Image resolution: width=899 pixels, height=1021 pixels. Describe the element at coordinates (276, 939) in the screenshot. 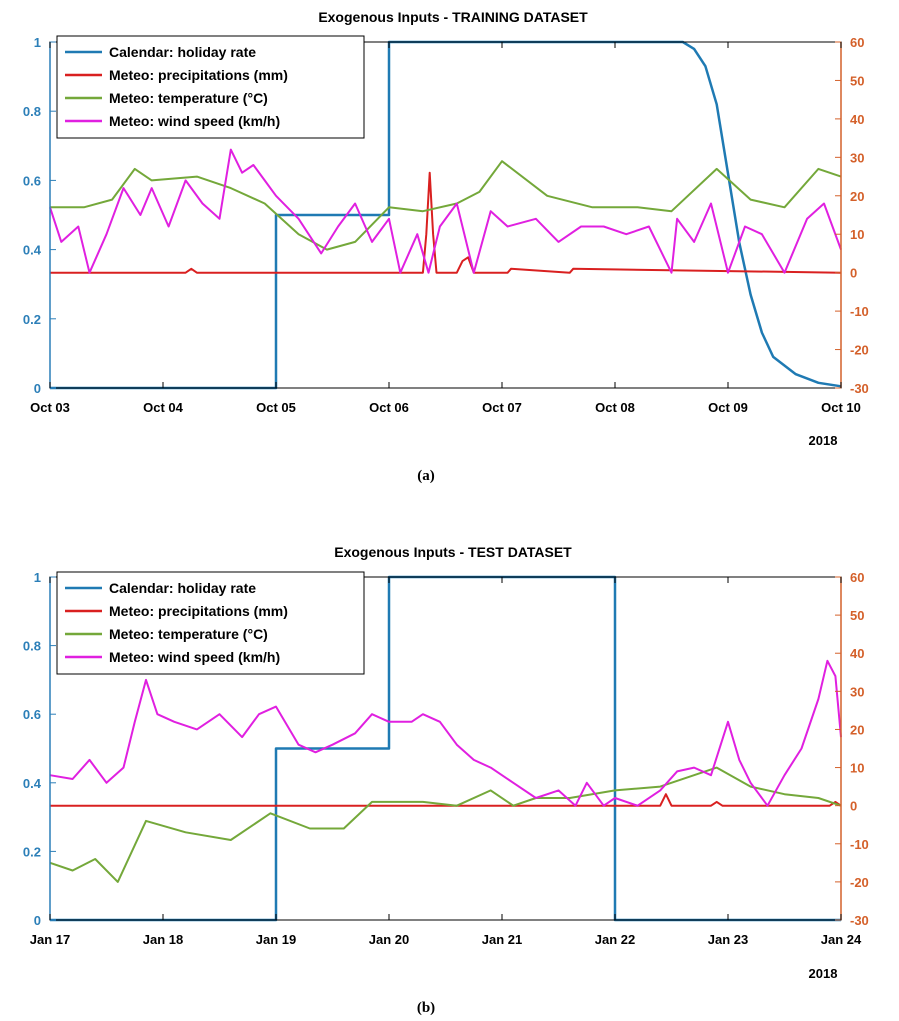

I see `x-tick-label: Jan 19` at that location.